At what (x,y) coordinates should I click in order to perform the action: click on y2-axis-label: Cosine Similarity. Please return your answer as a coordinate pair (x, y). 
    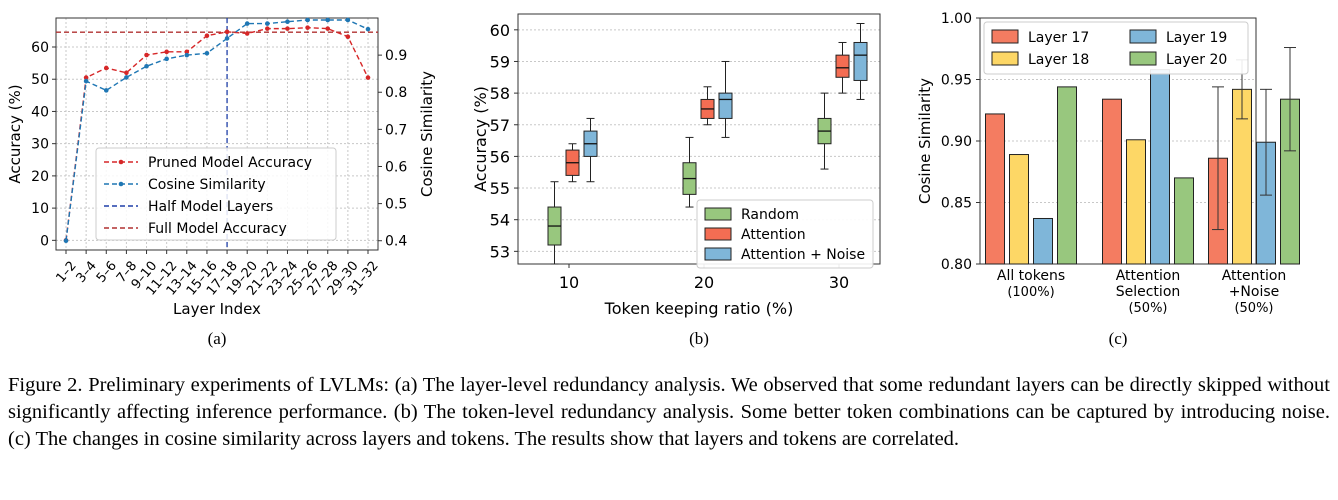
    Looking at the image, I should click on (427, 134).